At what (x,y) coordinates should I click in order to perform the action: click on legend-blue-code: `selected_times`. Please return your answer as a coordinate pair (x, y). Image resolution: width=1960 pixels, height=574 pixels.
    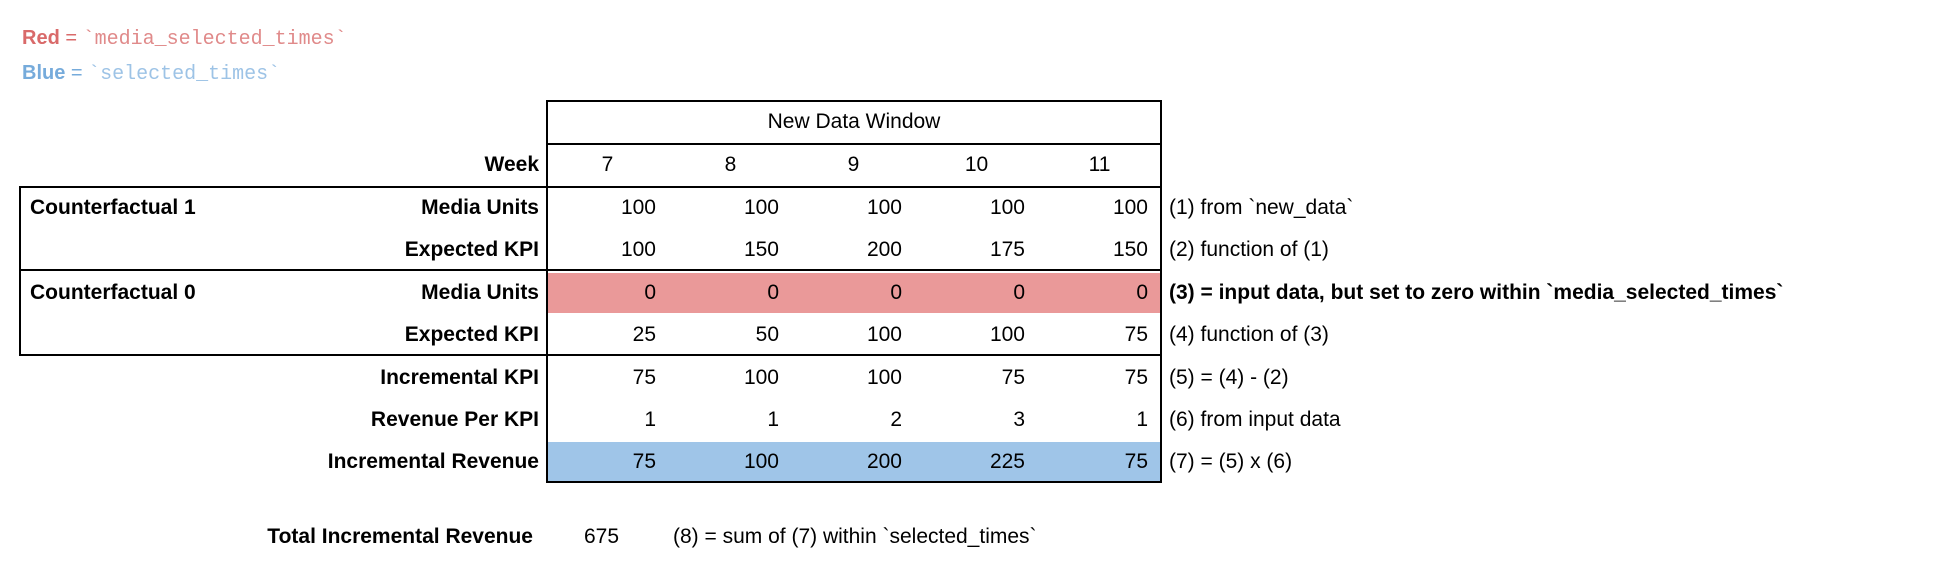
    Looking at the image, I should click on (184, 74).